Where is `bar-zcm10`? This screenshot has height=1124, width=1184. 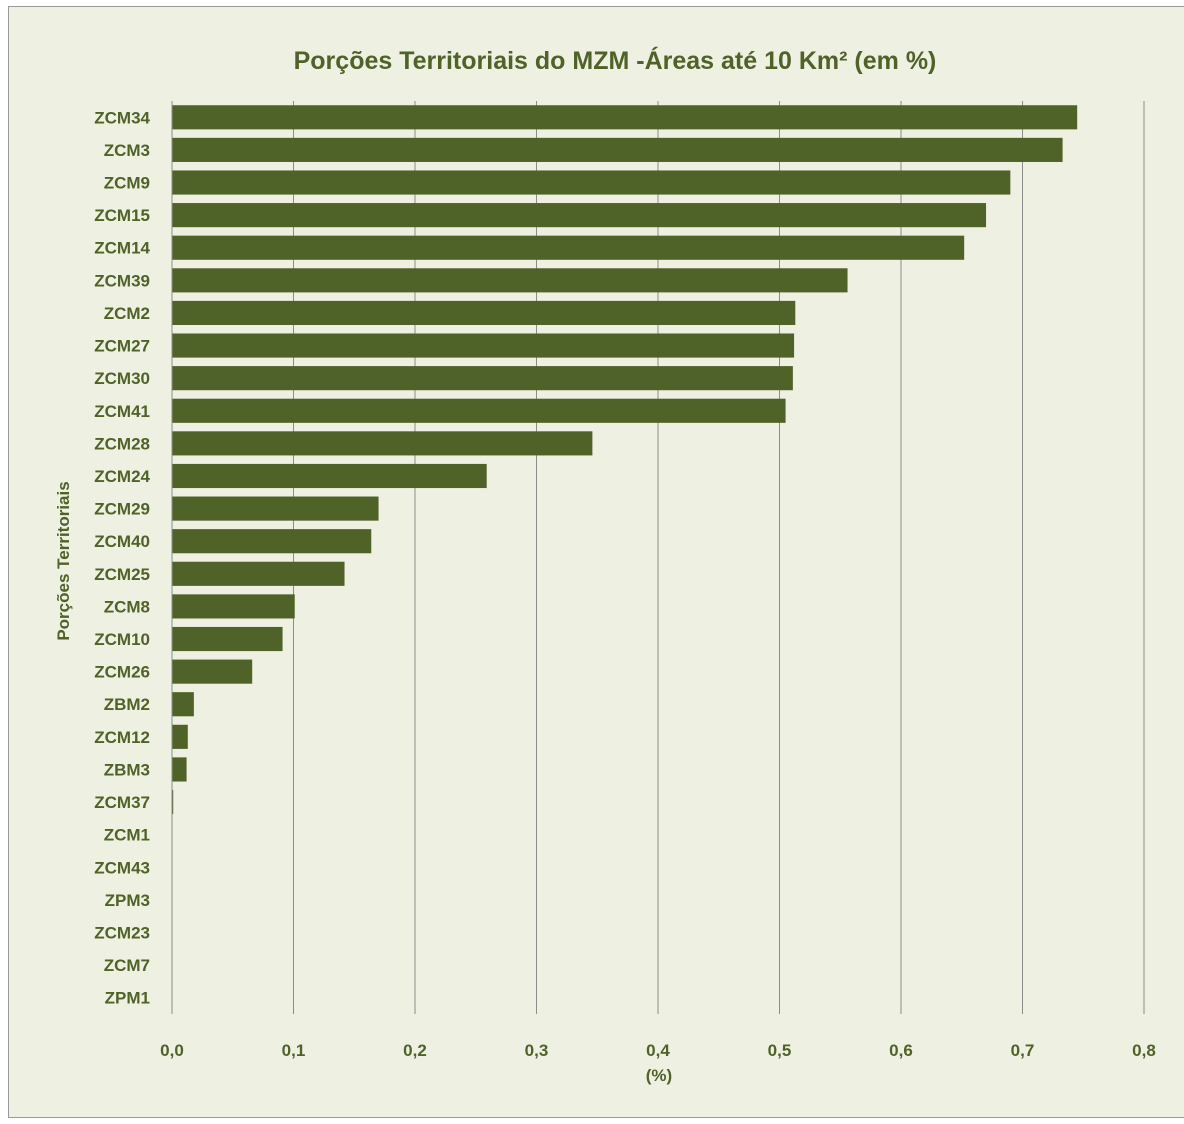 bar-zcm10 is located at coordinates (227, 639).